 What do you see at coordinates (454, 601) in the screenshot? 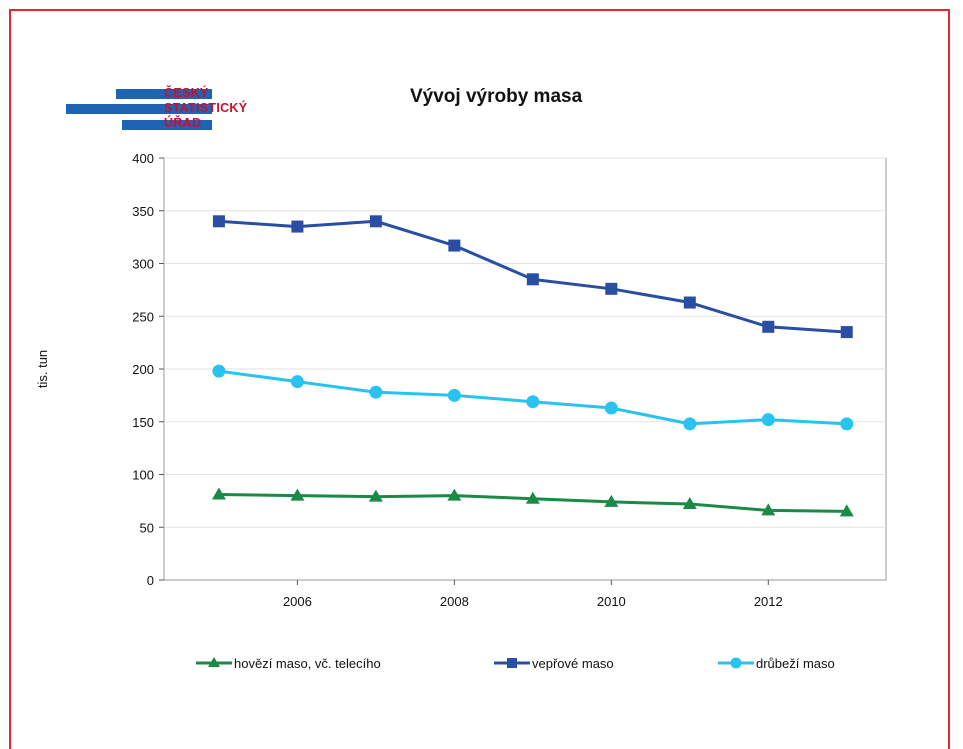
I see `x-tick-label: 2008` at bounding box center [454, 601].